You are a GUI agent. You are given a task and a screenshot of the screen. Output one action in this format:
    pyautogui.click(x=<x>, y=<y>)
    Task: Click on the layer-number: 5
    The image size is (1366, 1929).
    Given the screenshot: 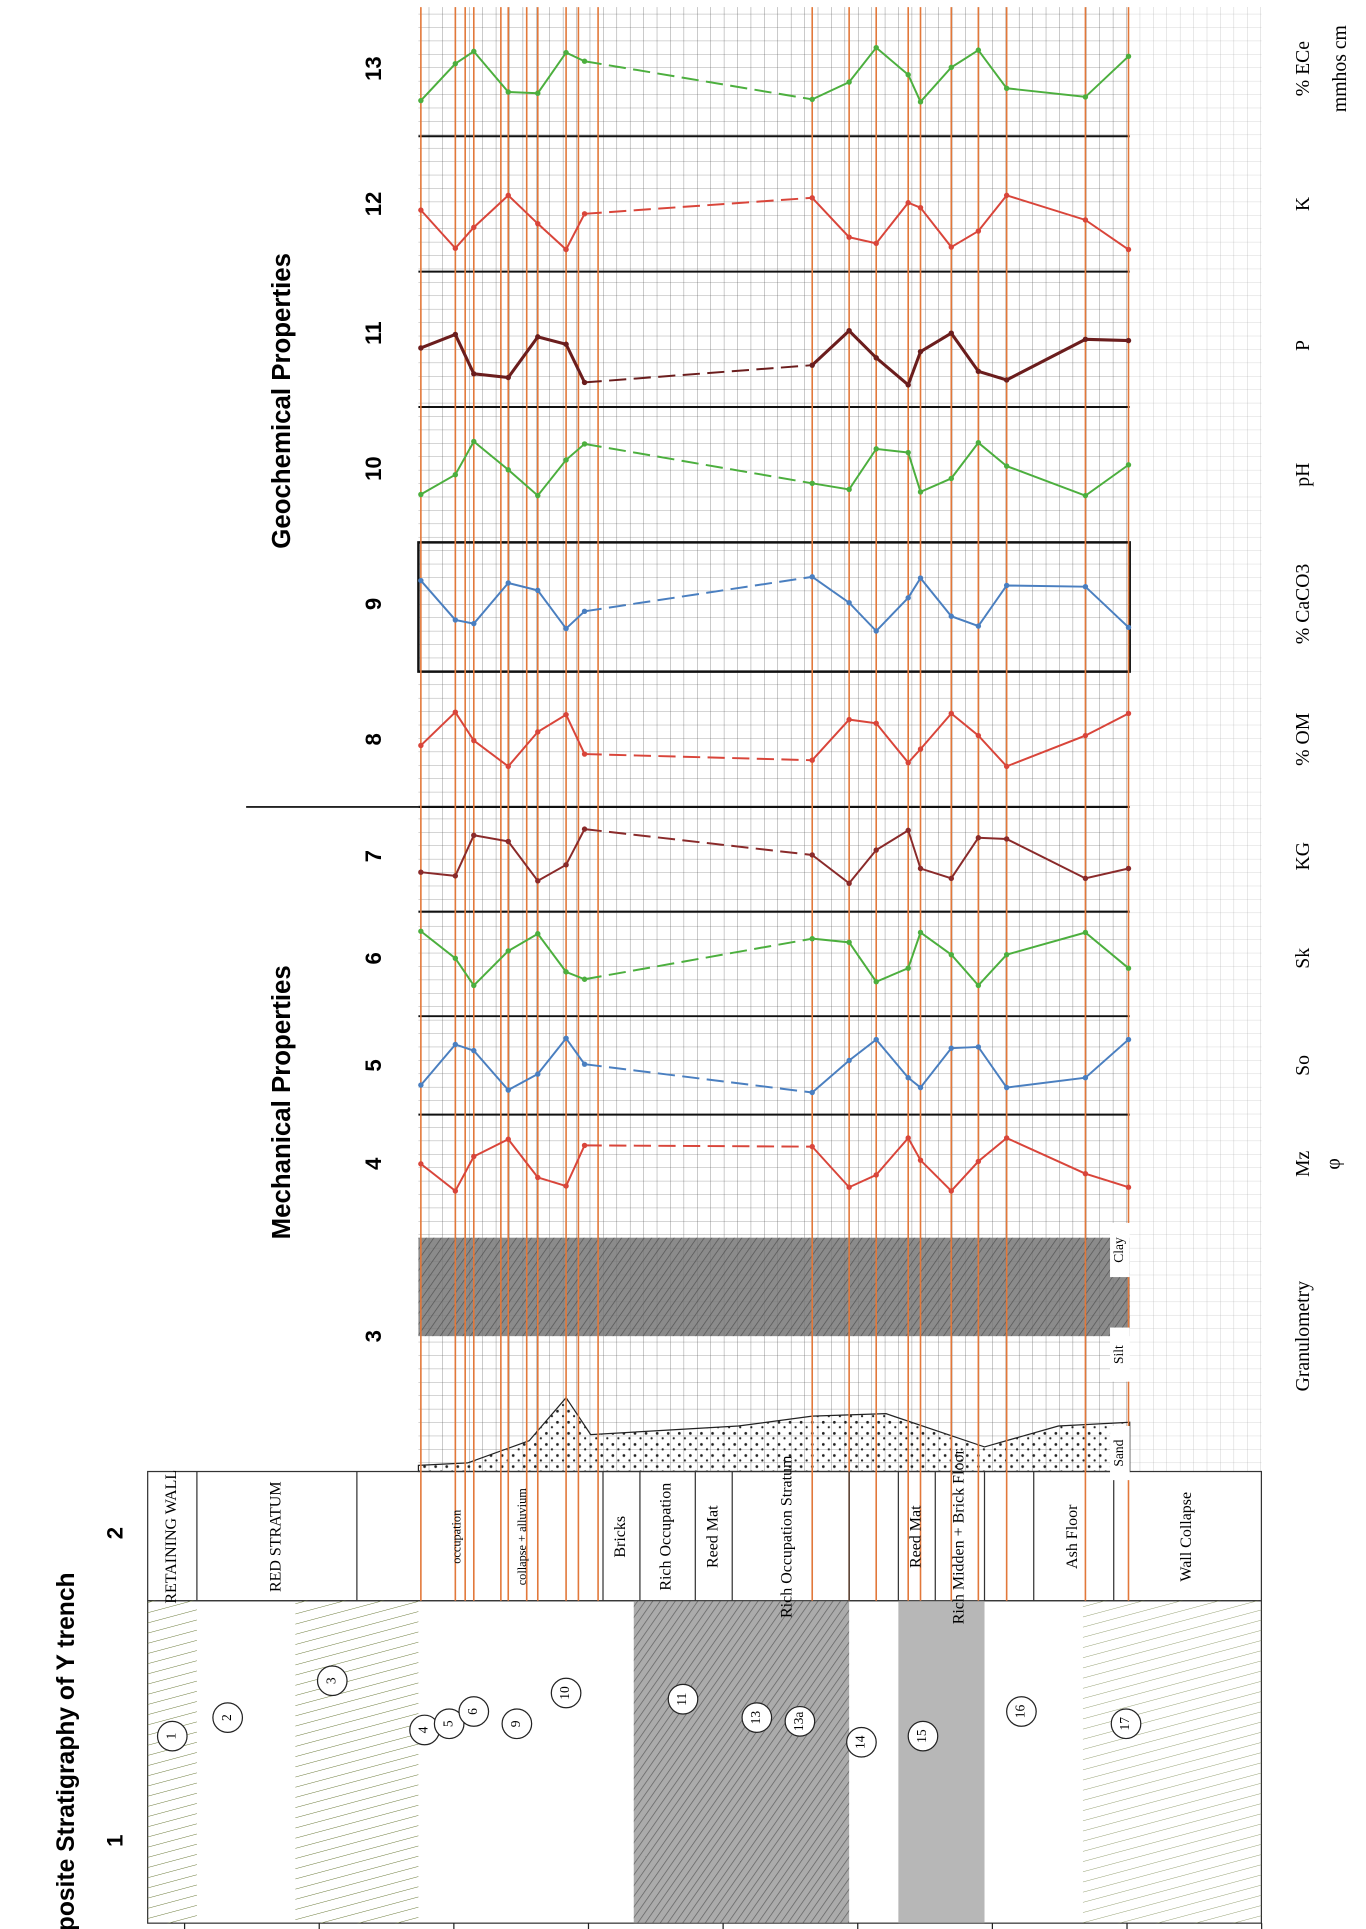 What is the action you would take?
    pyautogui.click(x=447, y=1723)
    